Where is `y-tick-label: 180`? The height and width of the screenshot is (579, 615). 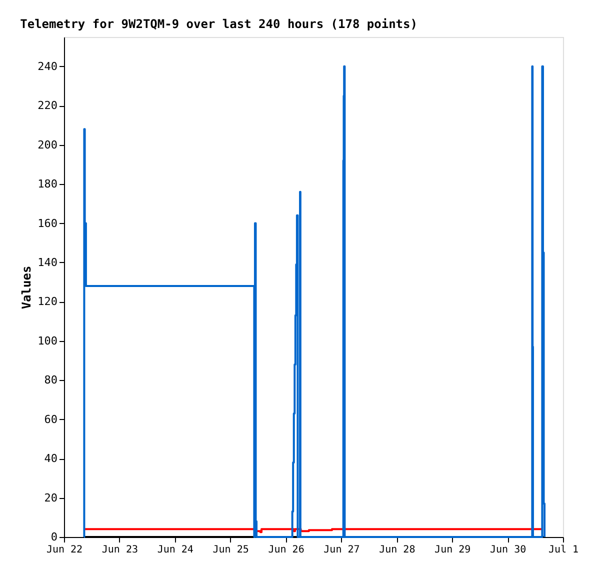
y-tick-label: 180 is located at coordinates (48, 184).